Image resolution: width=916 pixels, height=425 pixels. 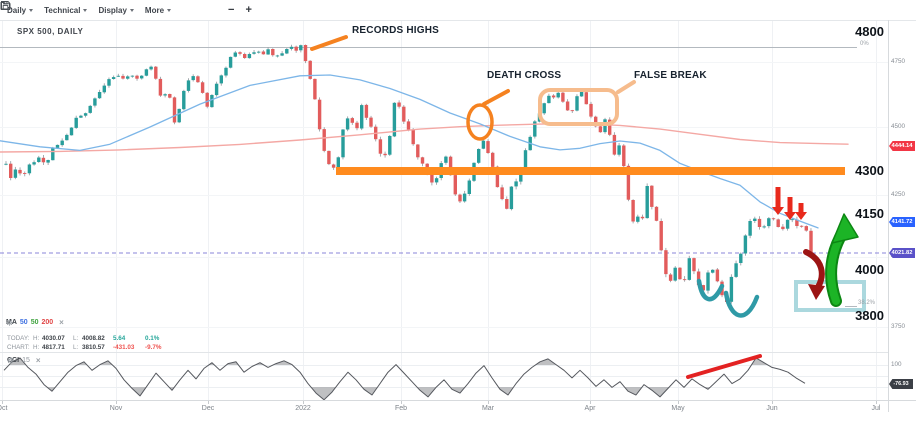 What do you see at coordinates (208, 408) in the screenshot?
I see `time-axis-tick: Dec` at bounding box center [208, 408].